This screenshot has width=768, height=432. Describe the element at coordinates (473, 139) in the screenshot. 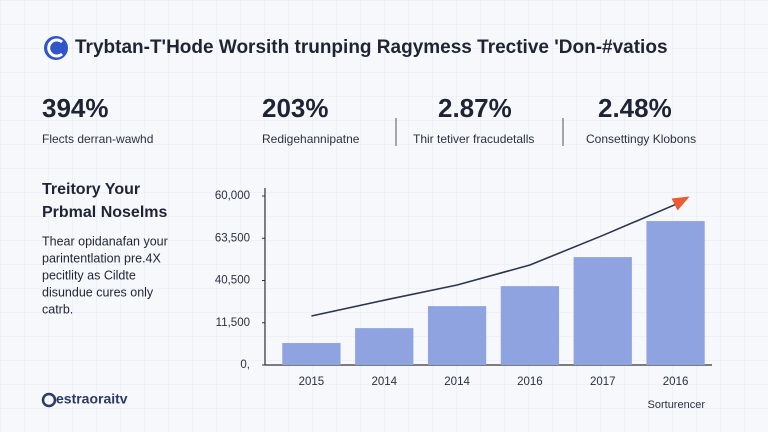

I see `stat-label: Thir tetiver fracudetalls` at that location.